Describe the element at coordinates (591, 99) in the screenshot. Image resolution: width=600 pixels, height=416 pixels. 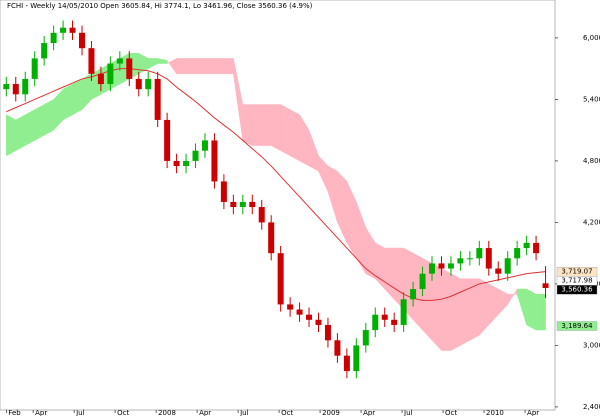
I see `y-tick-label: 5,400` at that location.